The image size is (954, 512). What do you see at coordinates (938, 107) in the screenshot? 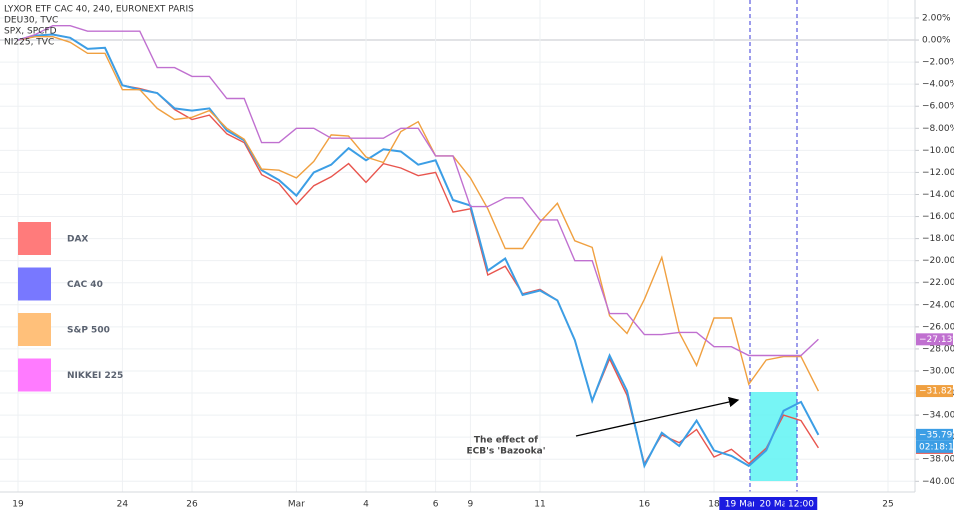
I see `y-tick-label: −6.00%` at bounding box center [938, 107].